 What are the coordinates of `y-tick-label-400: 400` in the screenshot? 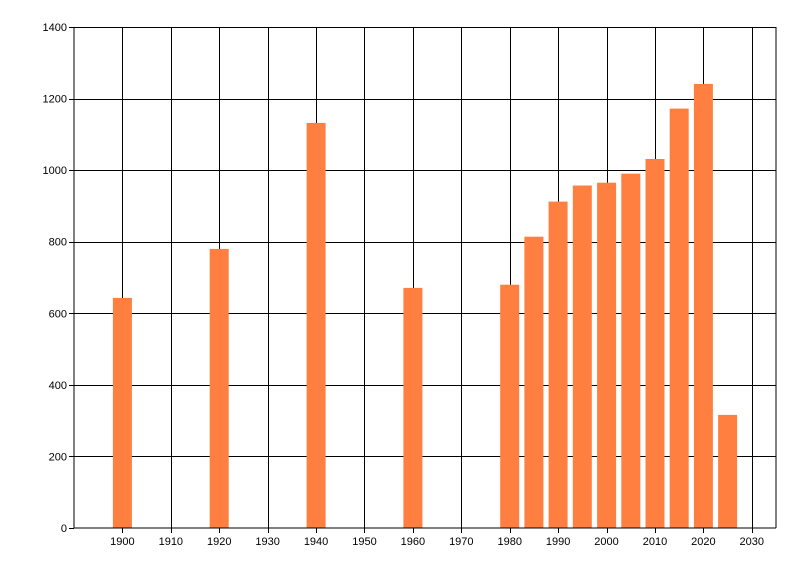 It's located at (58, 386).